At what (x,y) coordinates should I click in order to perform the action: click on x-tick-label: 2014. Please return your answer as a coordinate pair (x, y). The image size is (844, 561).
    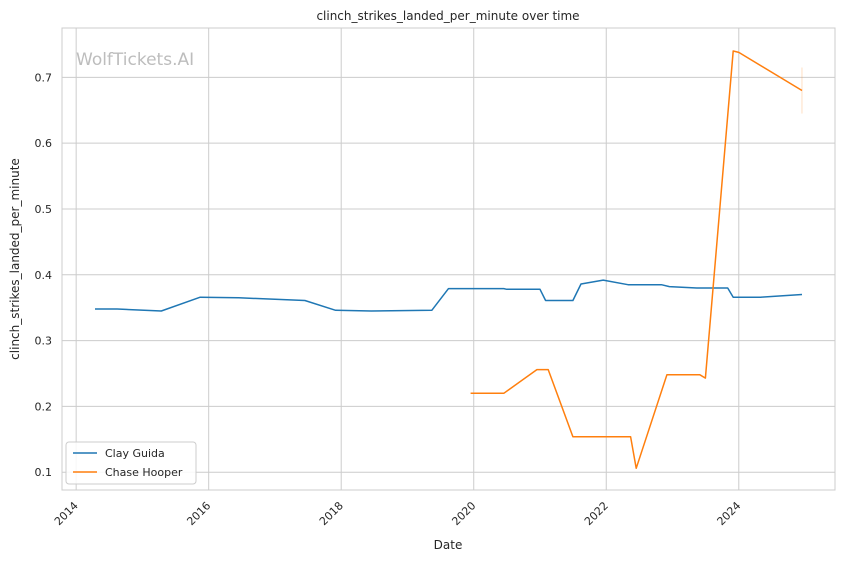
    Looking at the image, I should click on (66, 513).